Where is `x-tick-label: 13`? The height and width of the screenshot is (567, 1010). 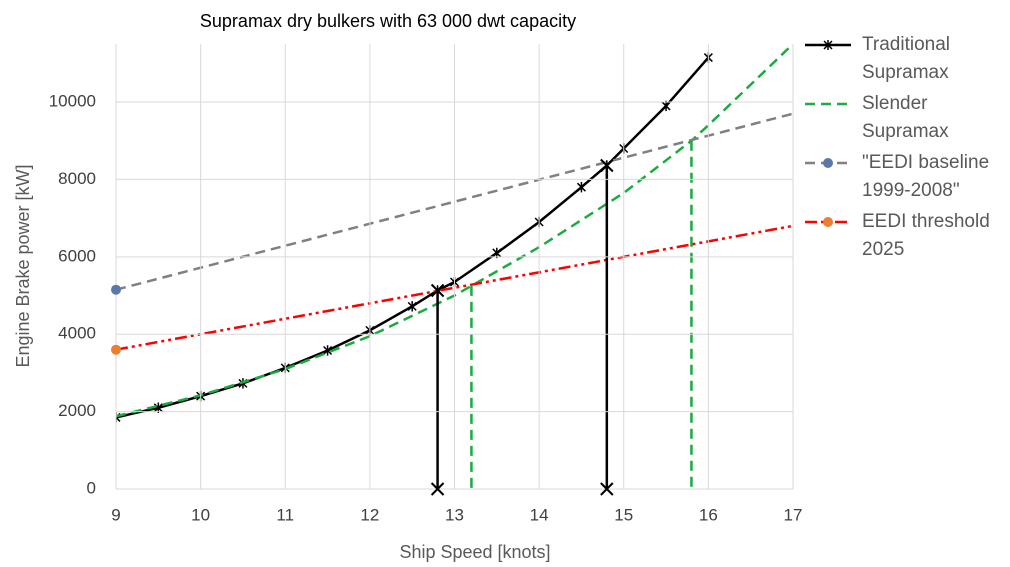 x-tick-label: 13 is located at coordinates (454, 514).